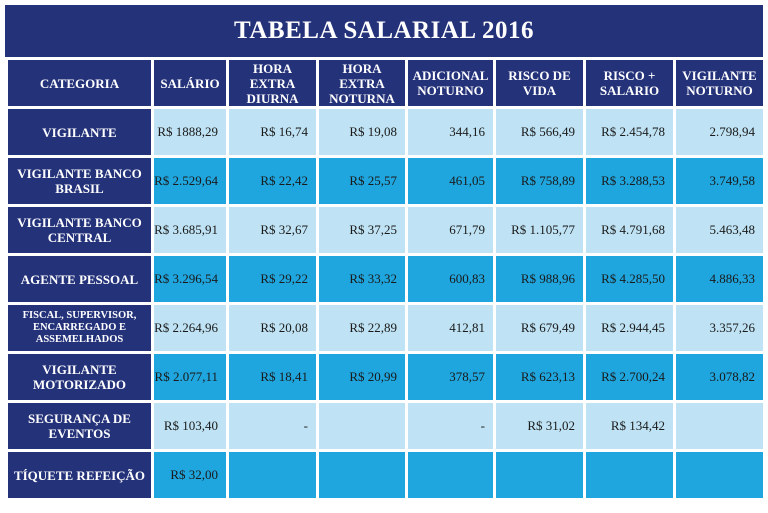  Describe the element at coordinates (719, 181) in the screenshot. I see `table-cell: 3.749,58` at that location.